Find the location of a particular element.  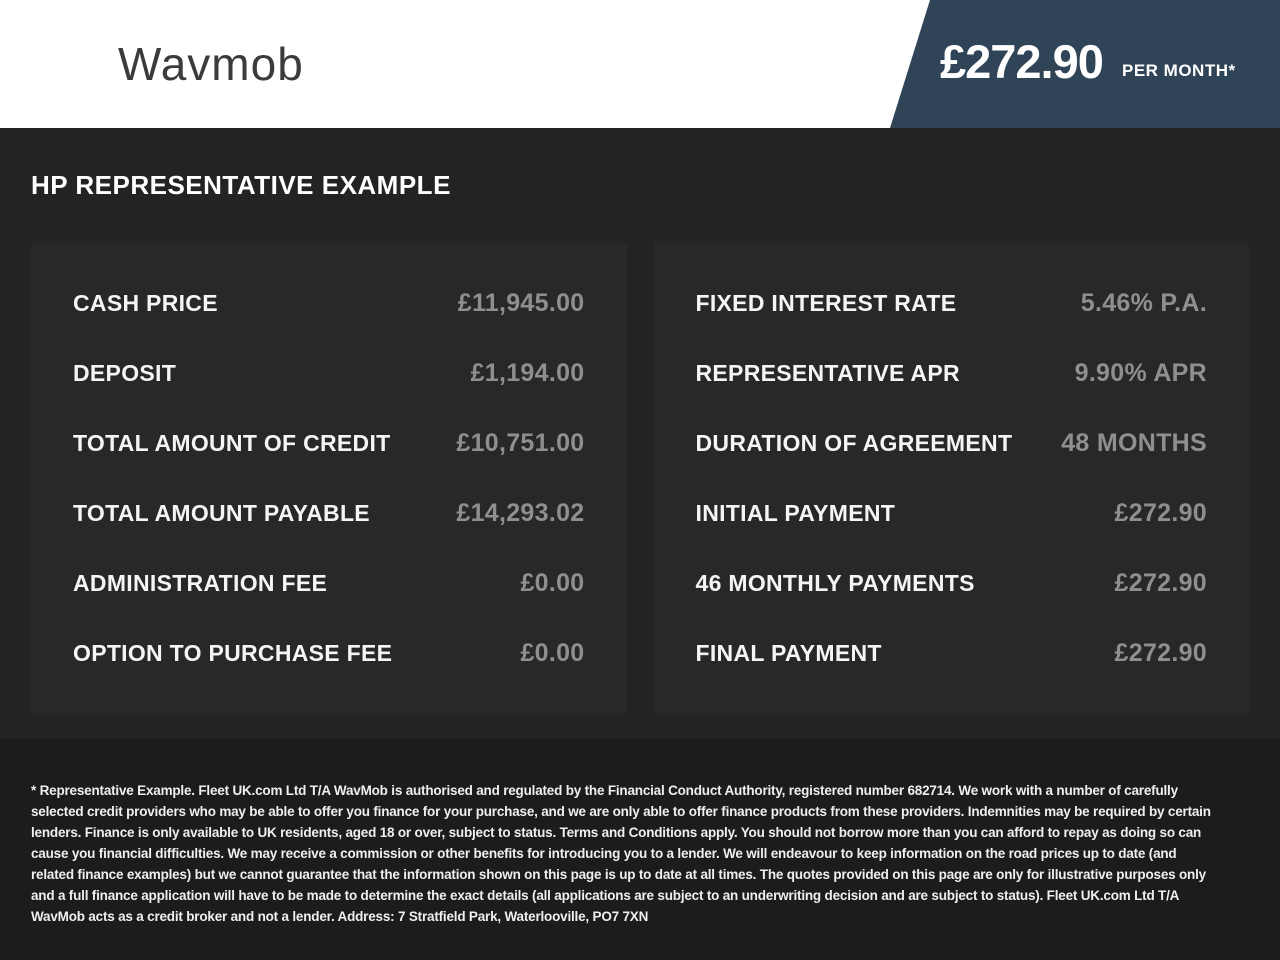

row-value: 48 MONTHS is located at coordinates (1134, 442).